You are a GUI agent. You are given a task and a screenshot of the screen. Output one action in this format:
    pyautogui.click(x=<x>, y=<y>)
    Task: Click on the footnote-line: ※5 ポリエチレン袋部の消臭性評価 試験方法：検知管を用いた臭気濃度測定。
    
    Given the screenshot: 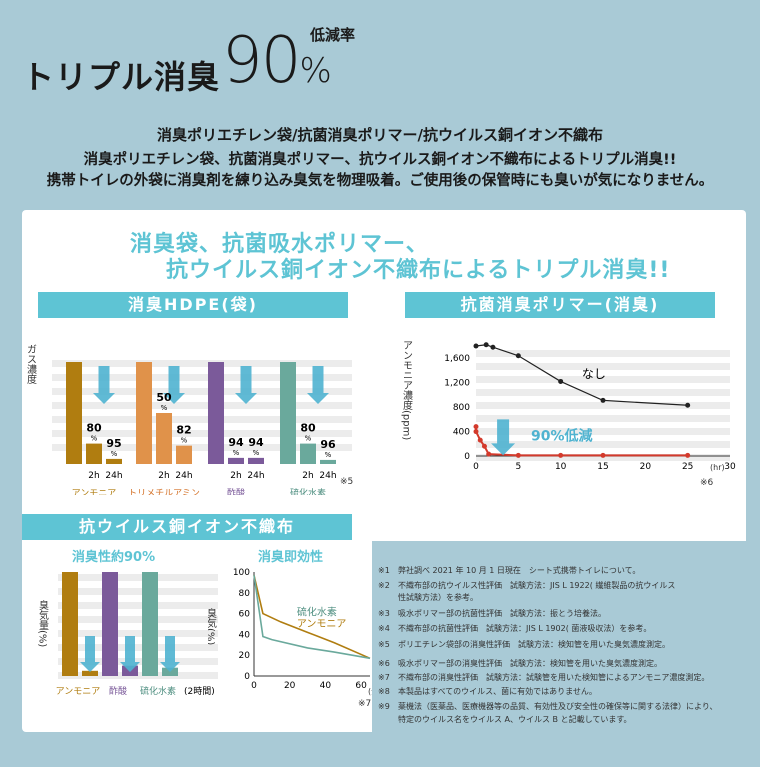 What is the action you would take?
    pyautogui.click(x=524, y=644)
    